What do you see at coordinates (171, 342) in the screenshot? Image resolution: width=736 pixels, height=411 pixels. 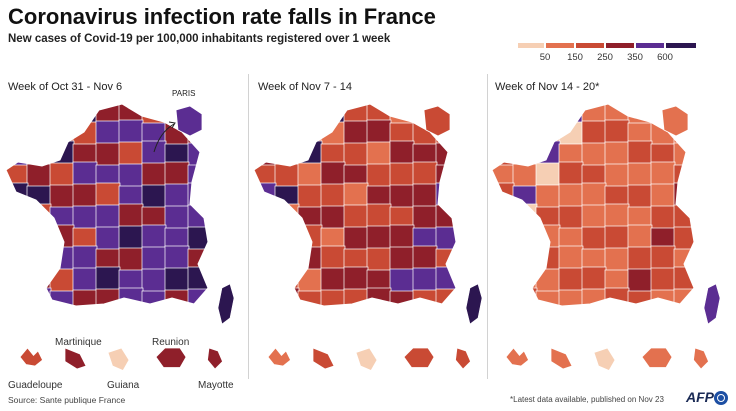 I see `label-reunion: Reunion` at bounding box center [171, 342].